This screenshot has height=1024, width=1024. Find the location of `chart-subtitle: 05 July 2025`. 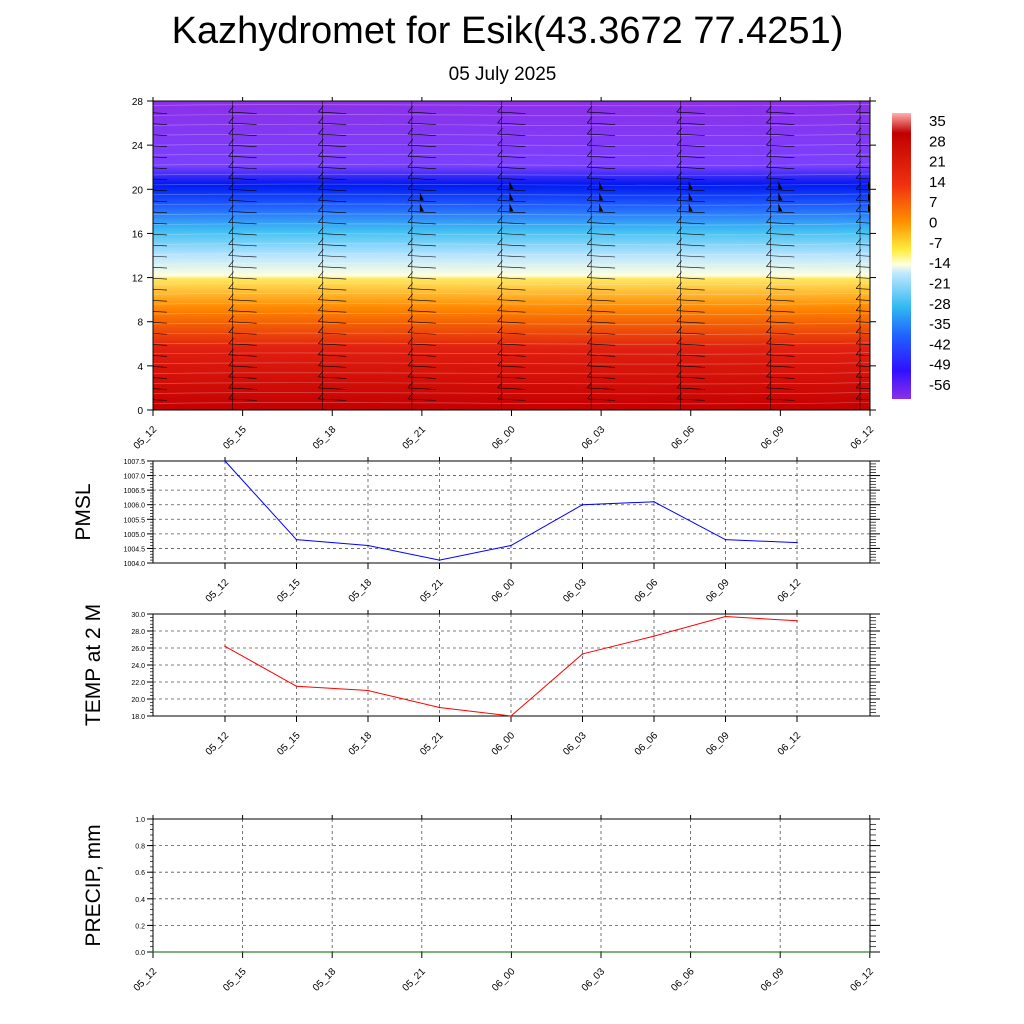

chart-subtitle: 05 July 2025 is located at coordinates (502, 74).